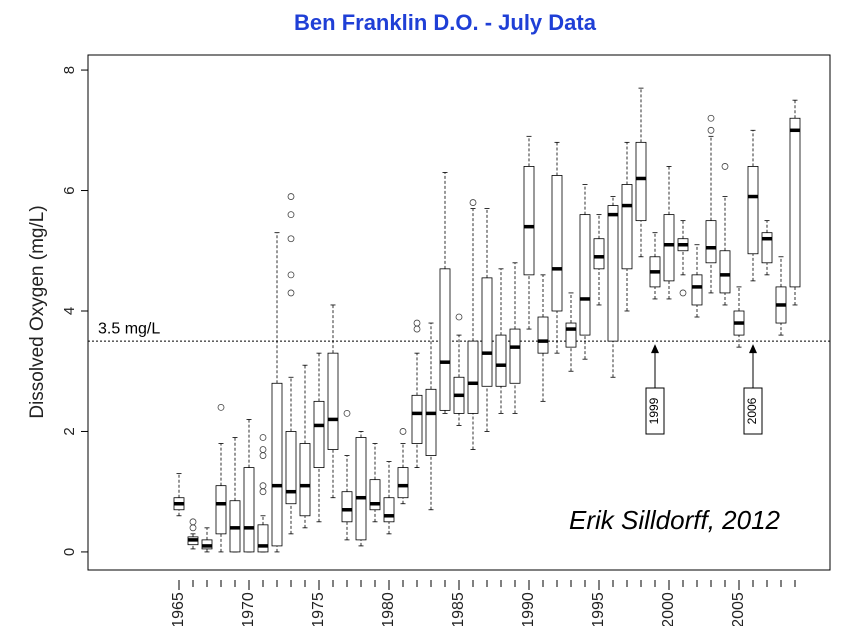 The height and width of the screenshot is (631, 841). I want to click on y-tick-label: 4, so click(69, 311).